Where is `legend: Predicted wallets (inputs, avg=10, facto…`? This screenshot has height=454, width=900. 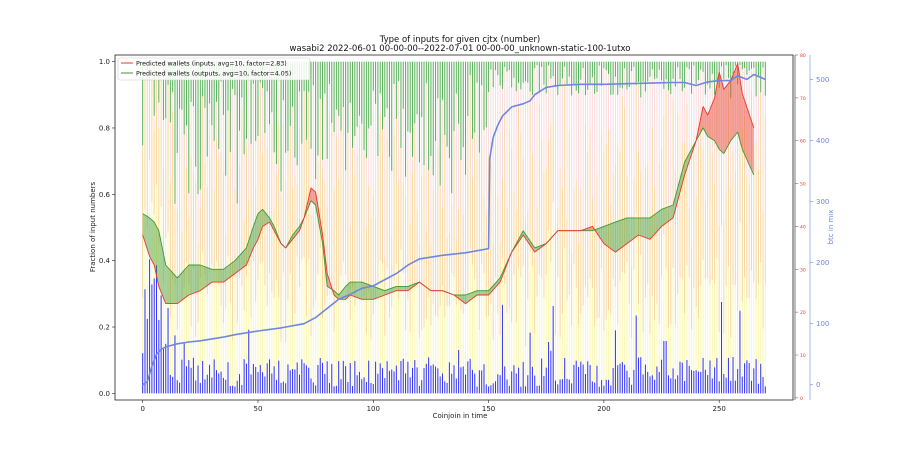 legend: Predicted wallets (inputs, avg=10, facto… is located at coordinates (214, 69).